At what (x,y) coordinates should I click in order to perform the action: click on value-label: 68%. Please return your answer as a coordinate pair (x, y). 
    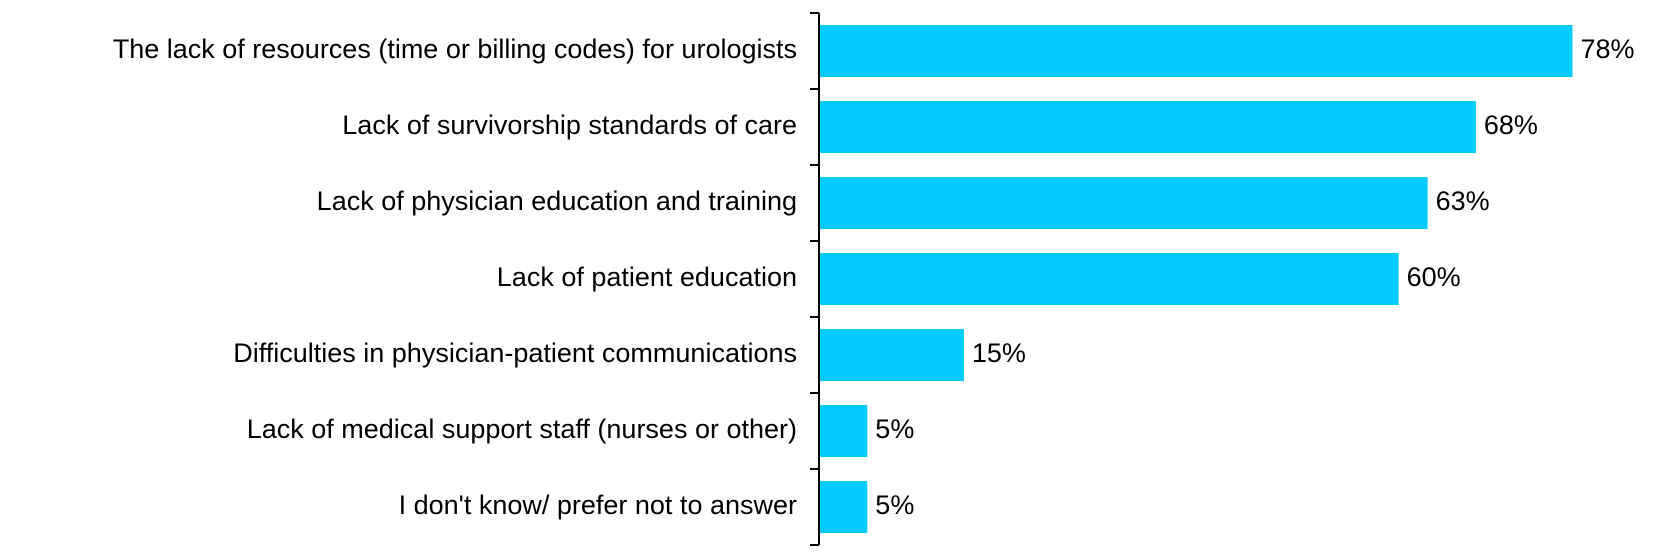
    Looking at the image, I should click on (1511, 125).